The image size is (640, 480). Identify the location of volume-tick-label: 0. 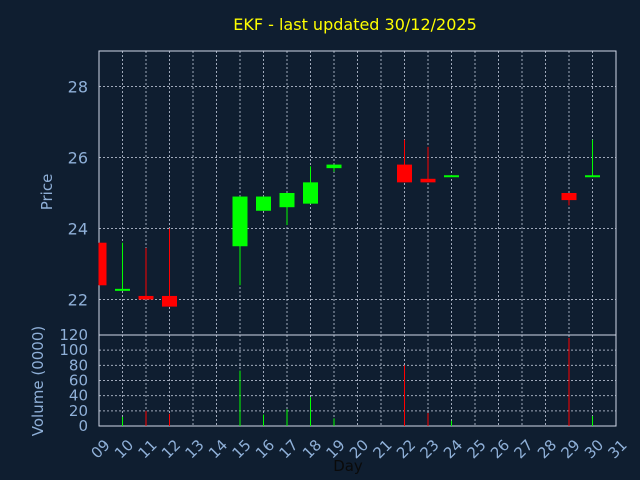
(83, 426).